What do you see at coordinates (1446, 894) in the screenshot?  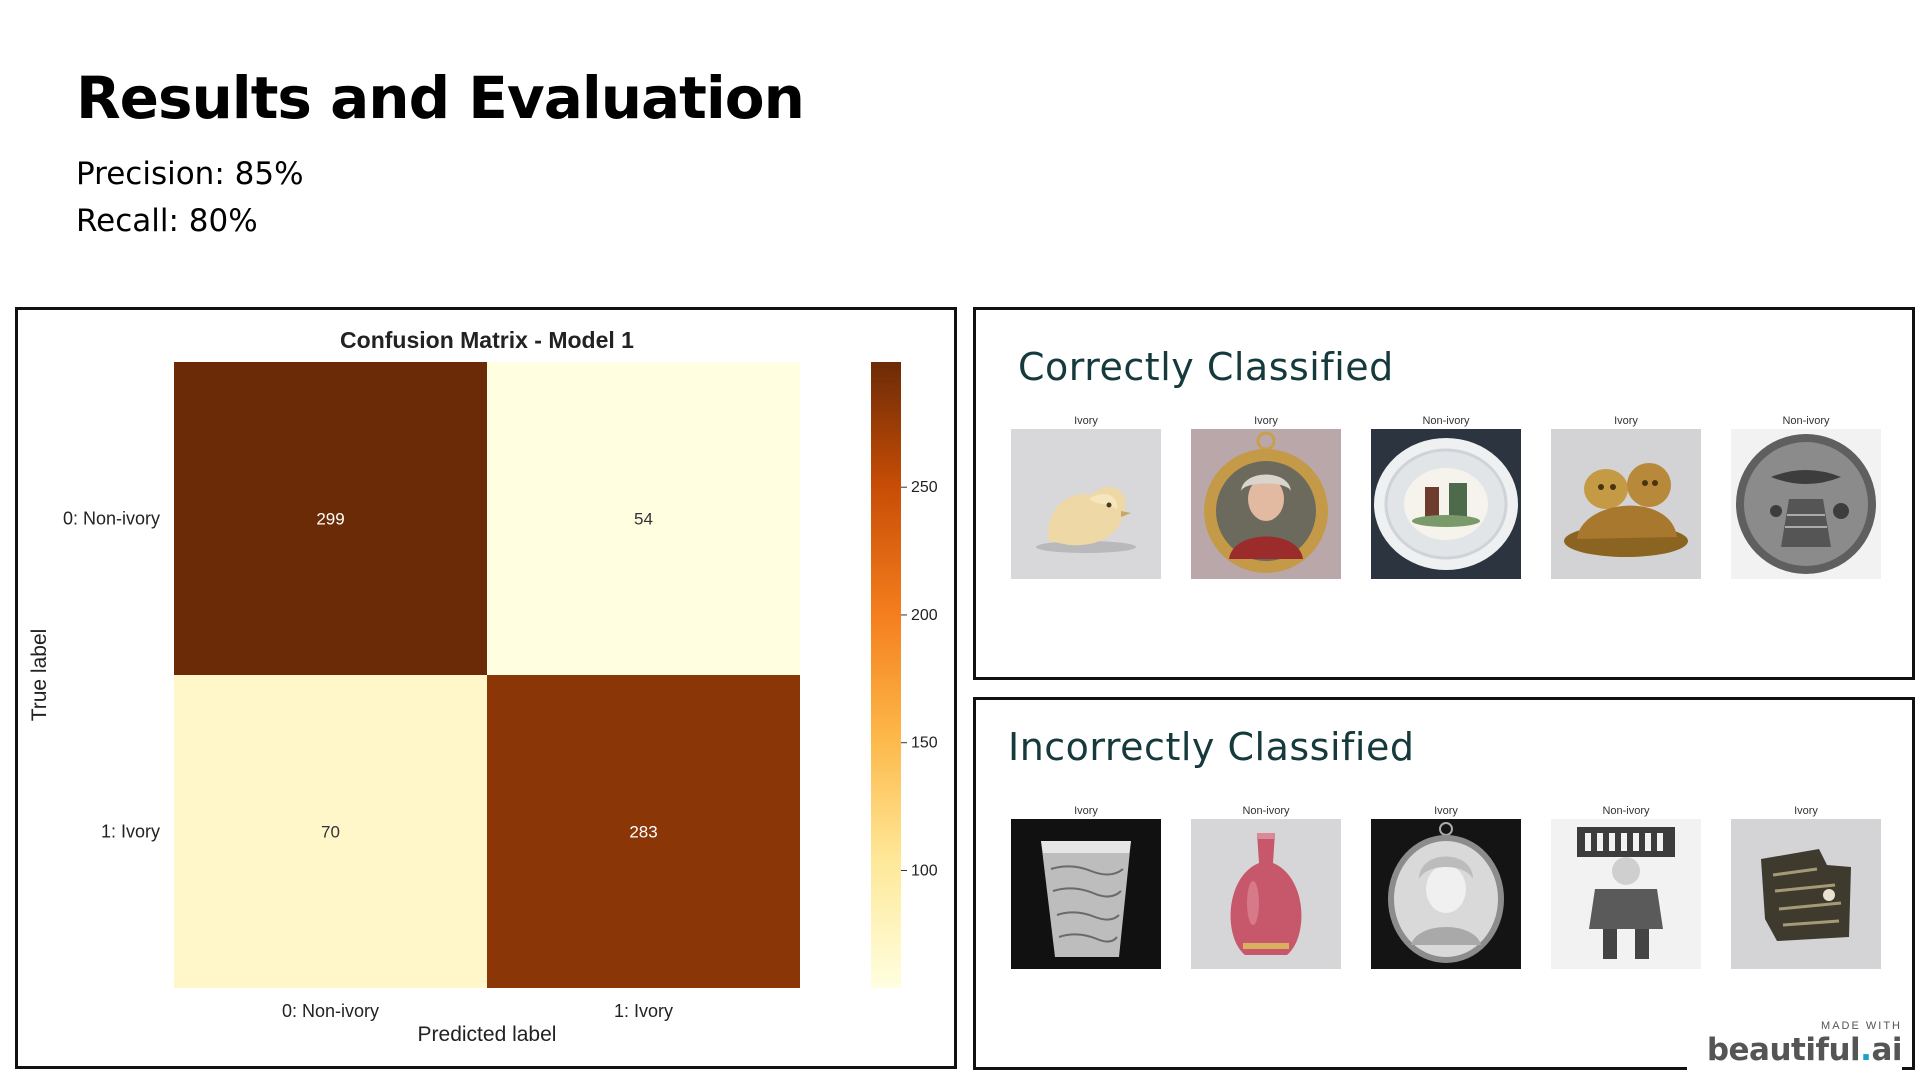 I see `oval-portrait-bw-photo` at bounding box center [1446, 894].